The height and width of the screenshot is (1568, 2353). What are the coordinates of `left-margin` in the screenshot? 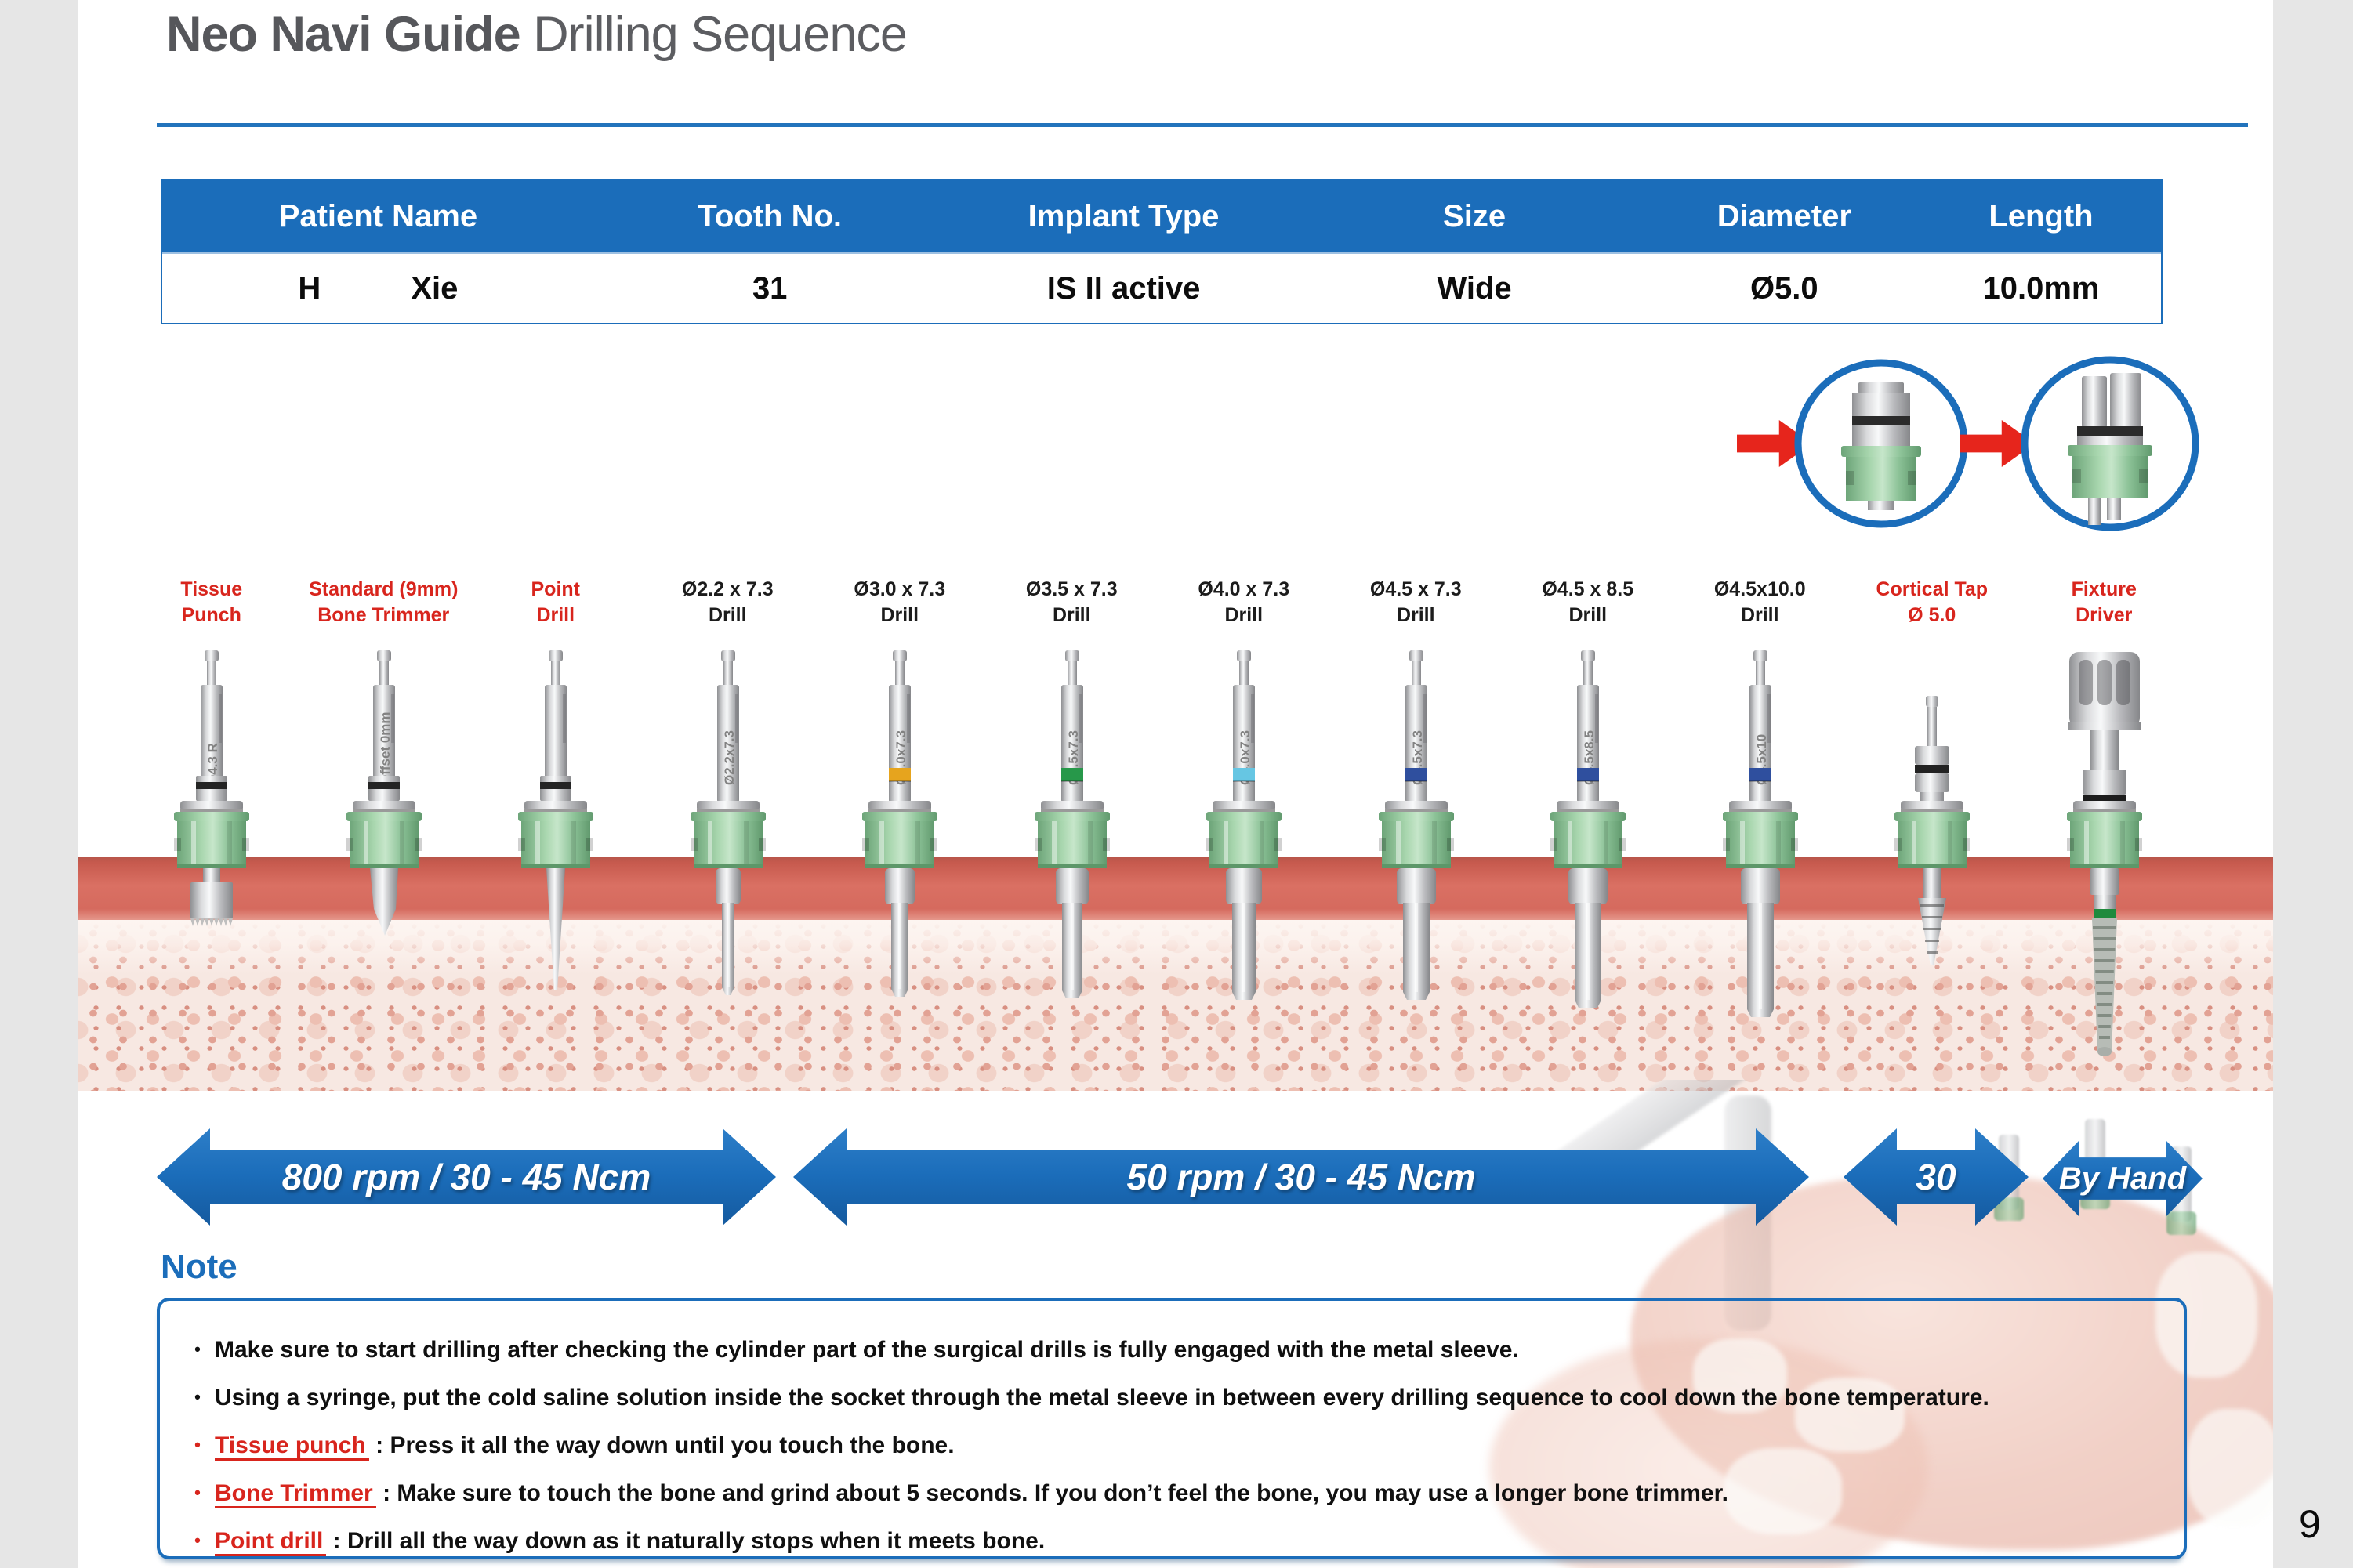 It's located at (39, 784).